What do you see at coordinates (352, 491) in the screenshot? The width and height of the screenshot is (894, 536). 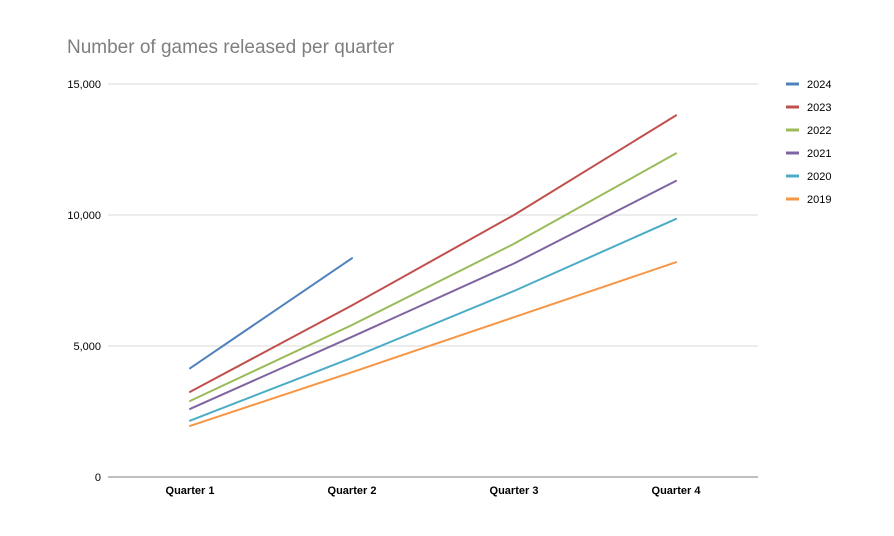 I see `x-tick-label: Quarter 2` at bounding box center [352, 491].